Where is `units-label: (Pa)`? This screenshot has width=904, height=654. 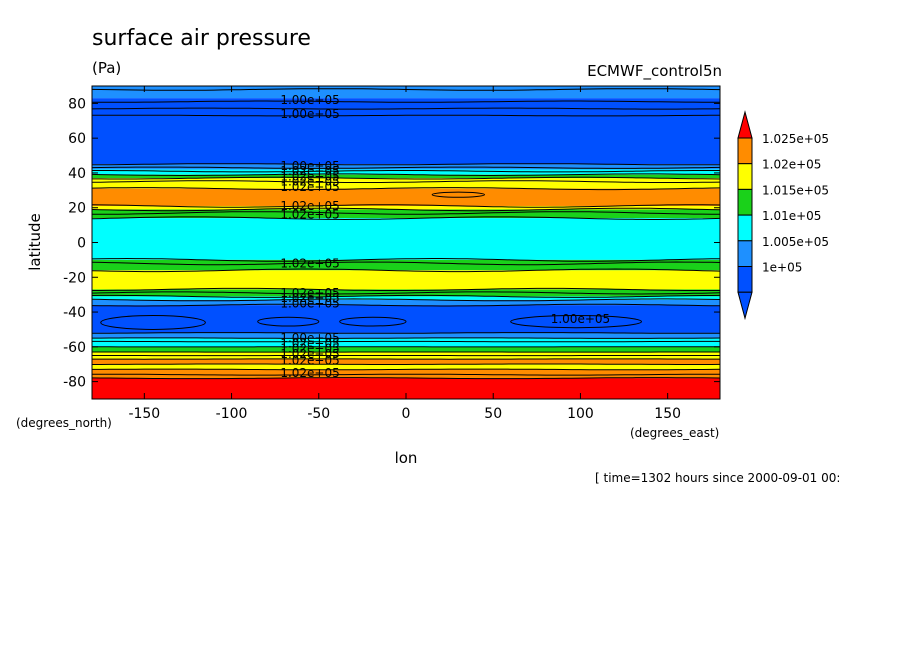
units-label: (Pa) is located at coordinates (106, 68).